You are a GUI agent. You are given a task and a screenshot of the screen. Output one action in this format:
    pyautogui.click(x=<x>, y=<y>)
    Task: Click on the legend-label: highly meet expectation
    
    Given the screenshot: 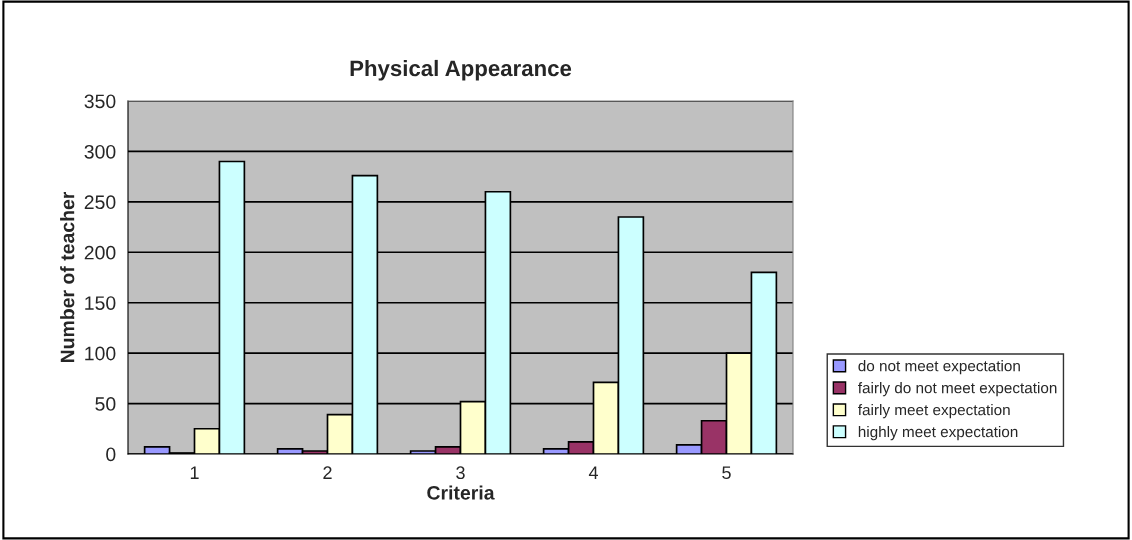 What is the action you would take?
    pyautogui.click(x=938, y=433)
    